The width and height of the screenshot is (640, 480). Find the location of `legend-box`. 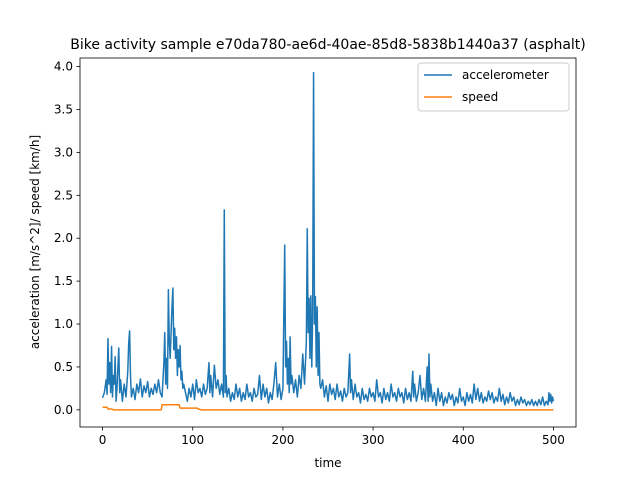

legend-box is located at coordinates (493, 87).